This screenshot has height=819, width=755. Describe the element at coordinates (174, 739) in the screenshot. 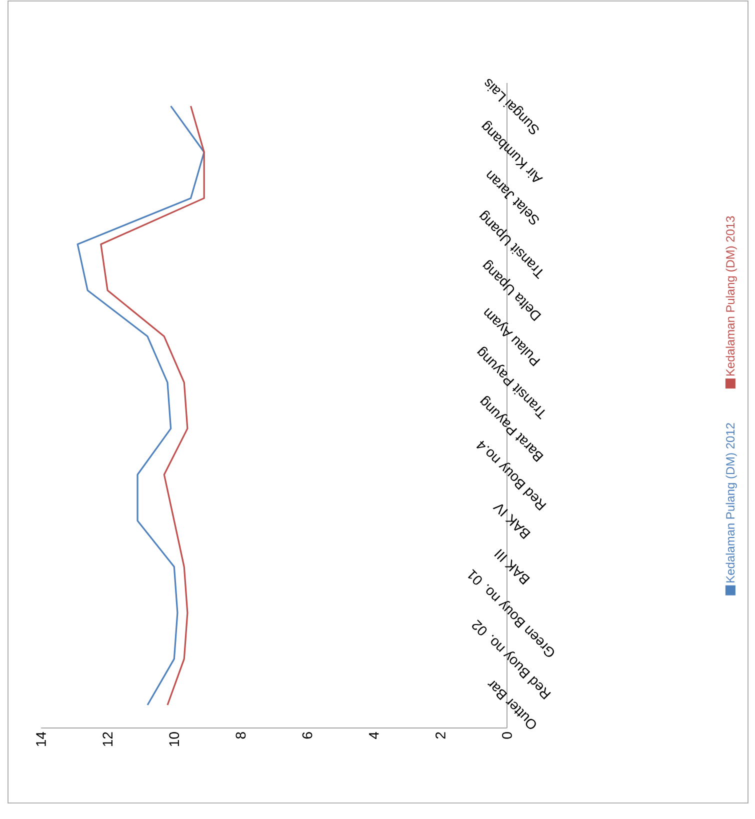

I see `x-tick-label: 10` at that location.